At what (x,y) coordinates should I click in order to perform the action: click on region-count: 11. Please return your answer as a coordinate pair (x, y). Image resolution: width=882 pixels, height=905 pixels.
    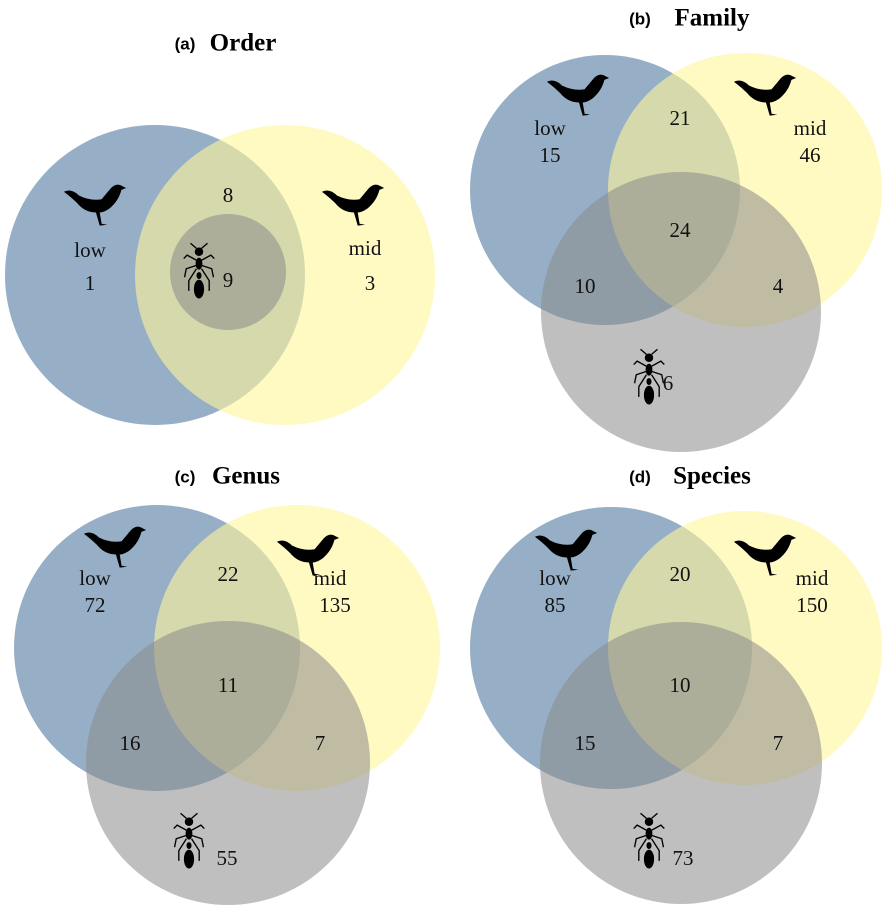
    Looking at the image, I should click on (228, 685).